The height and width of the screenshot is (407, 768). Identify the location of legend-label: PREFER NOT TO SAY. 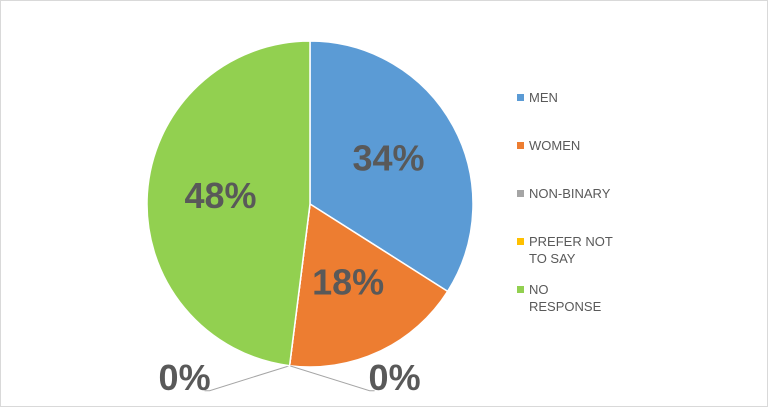
(571, 250).